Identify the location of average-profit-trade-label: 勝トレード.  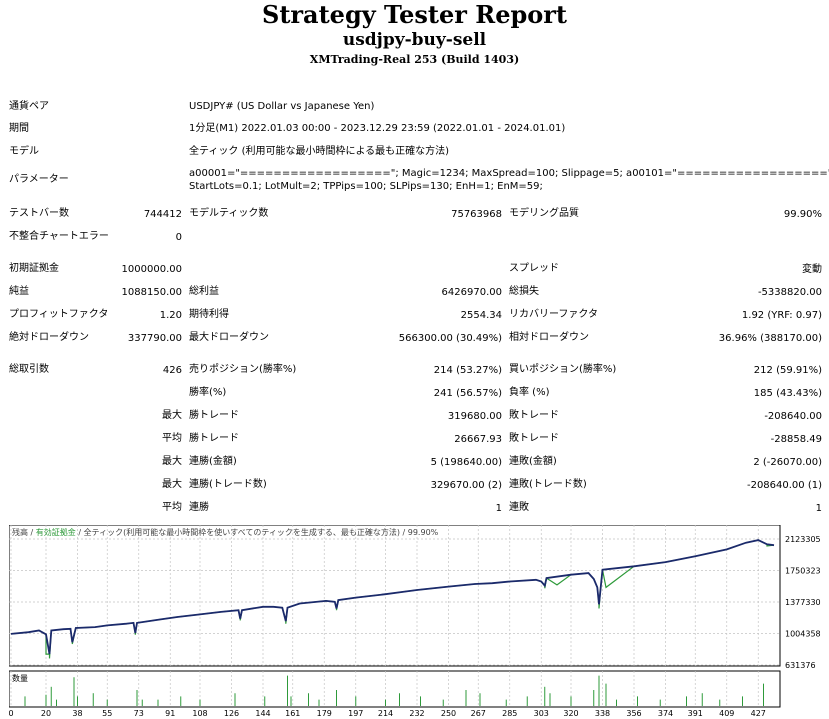
(214, 438).